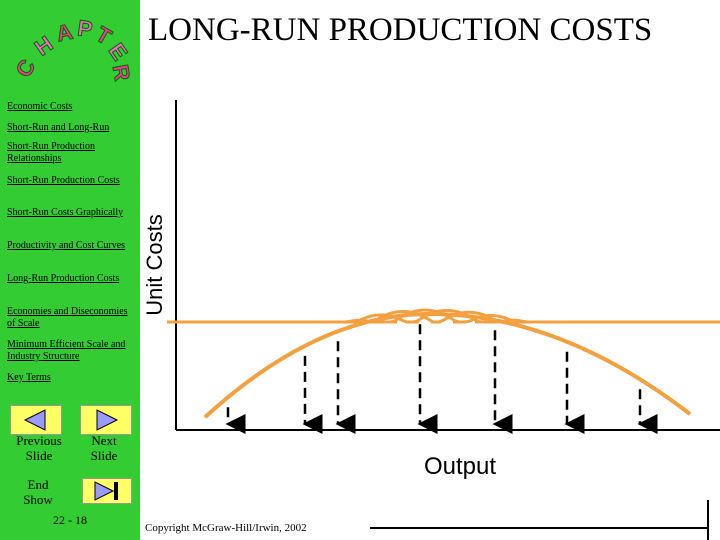 This screenshot has height=540, width=720. What do you see at coordinates (58, 127) in the screenshot?
I see `nav-link: Short-Run and Long-Run` at bounding box center [58, 127].